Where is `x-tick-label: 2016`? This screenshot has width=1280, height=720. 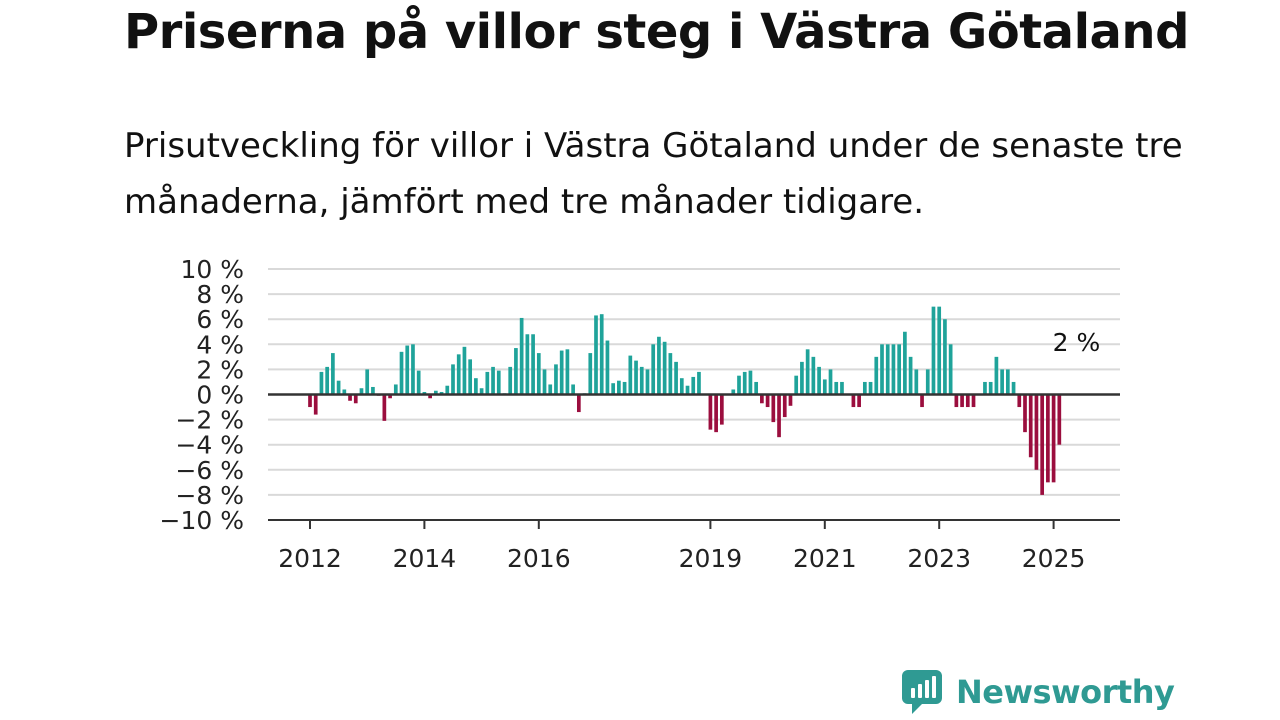 x-tick-label: 2016 is located at coordinates (539, 558).